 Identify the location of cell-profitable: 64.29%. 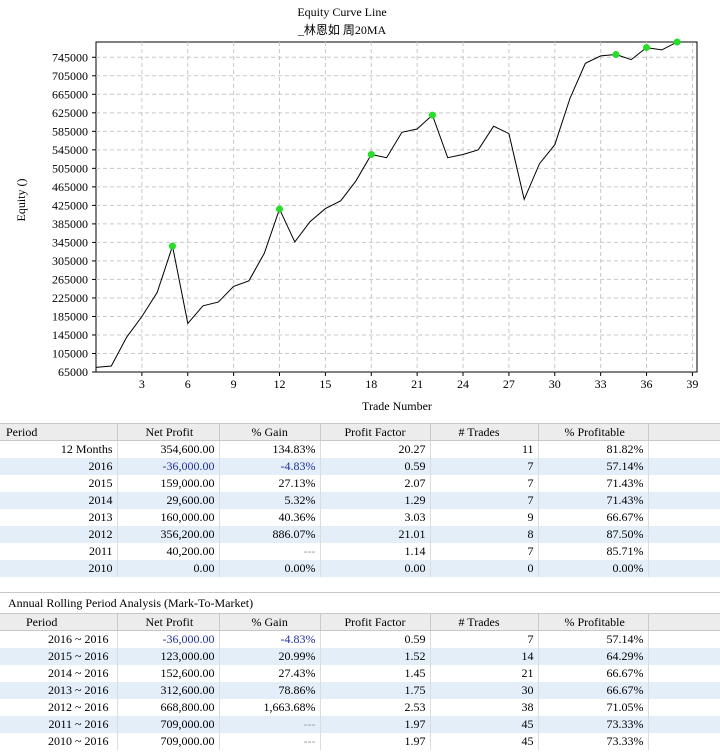
(593, 656).